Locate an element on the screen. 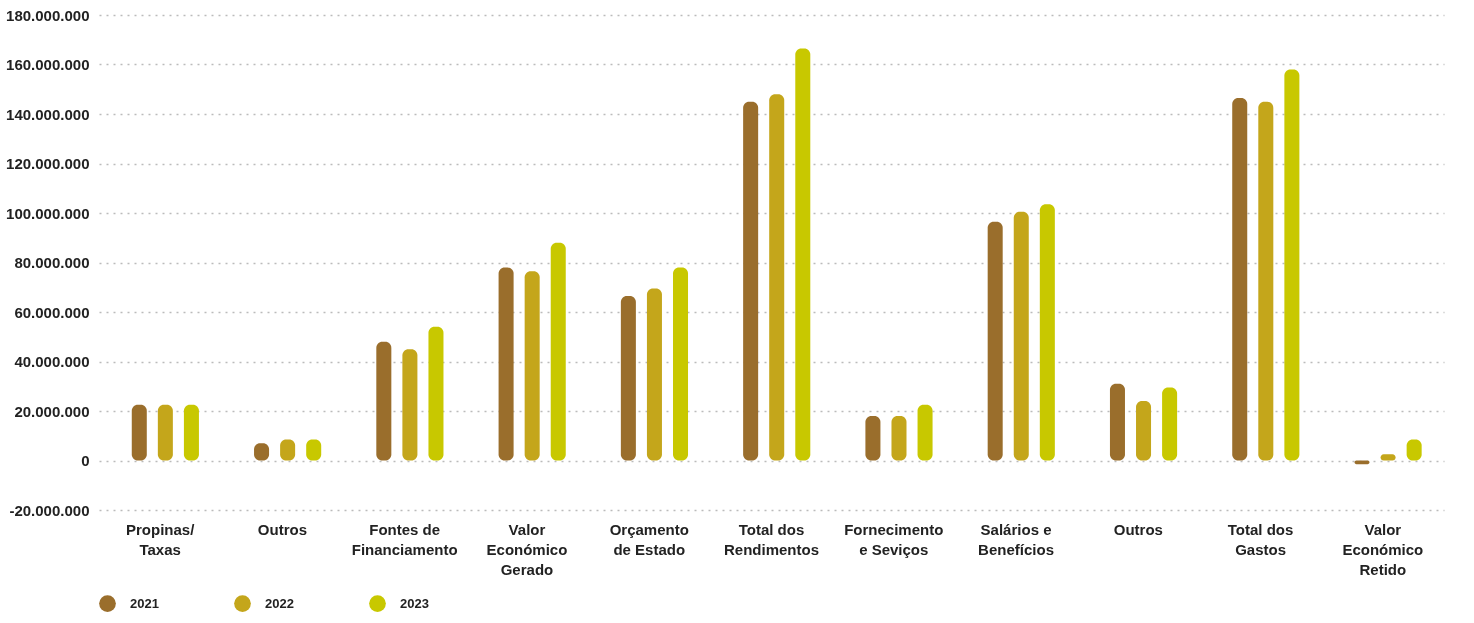  y-tick-label: 80.000.000 is located at coordinates (52, 262).